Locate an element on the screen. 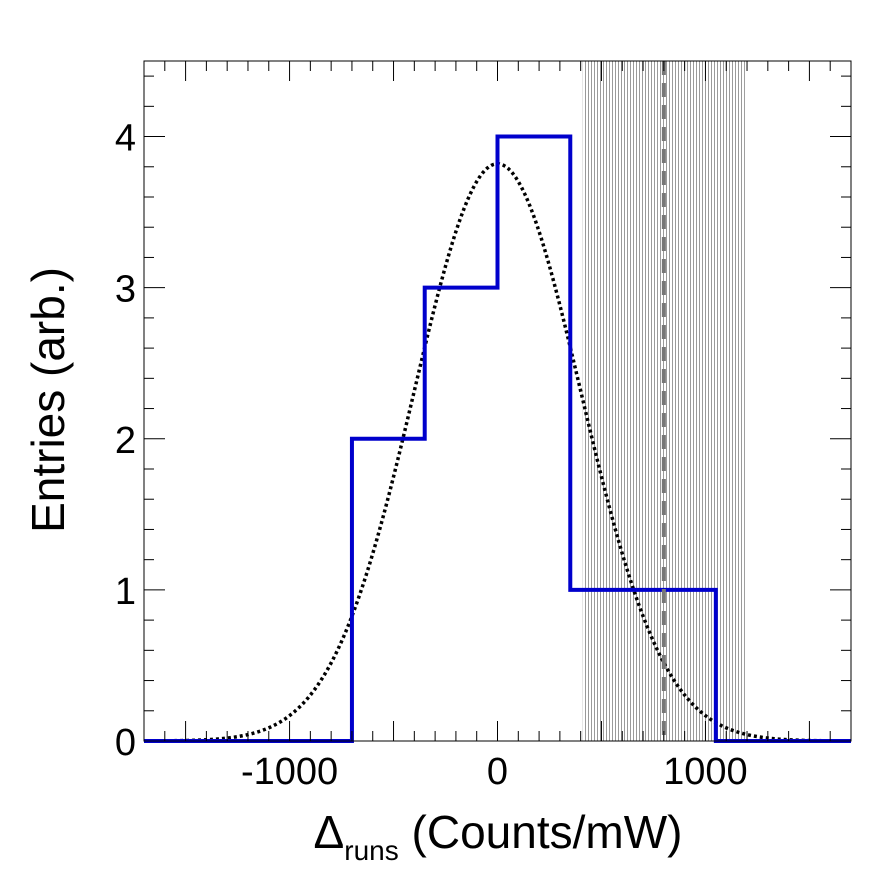 This screenshot has width=896, height=872. y-tick-label: 3 is located at coordinates (125, 290).